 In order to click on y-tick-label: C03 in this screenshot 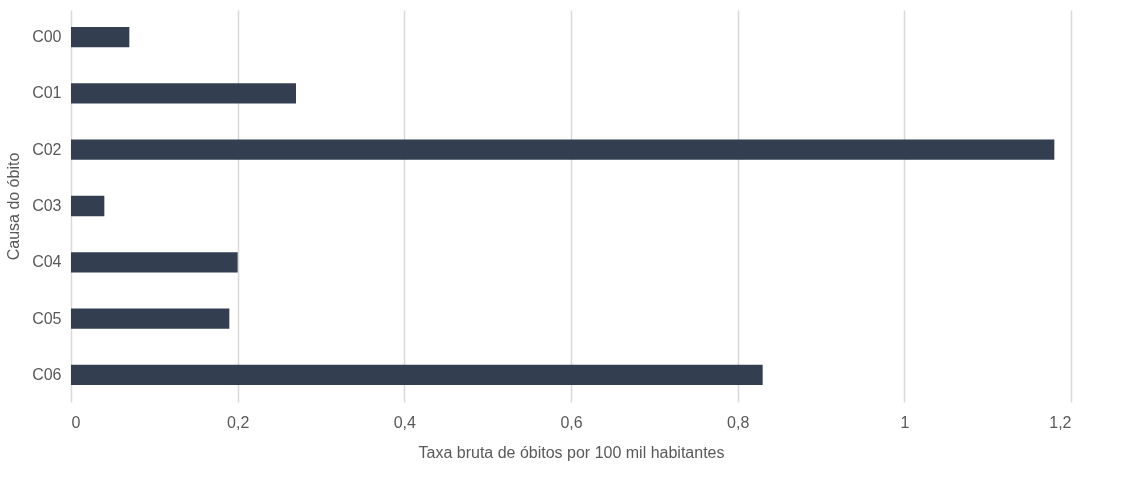, I will do `click(47, 205)`.